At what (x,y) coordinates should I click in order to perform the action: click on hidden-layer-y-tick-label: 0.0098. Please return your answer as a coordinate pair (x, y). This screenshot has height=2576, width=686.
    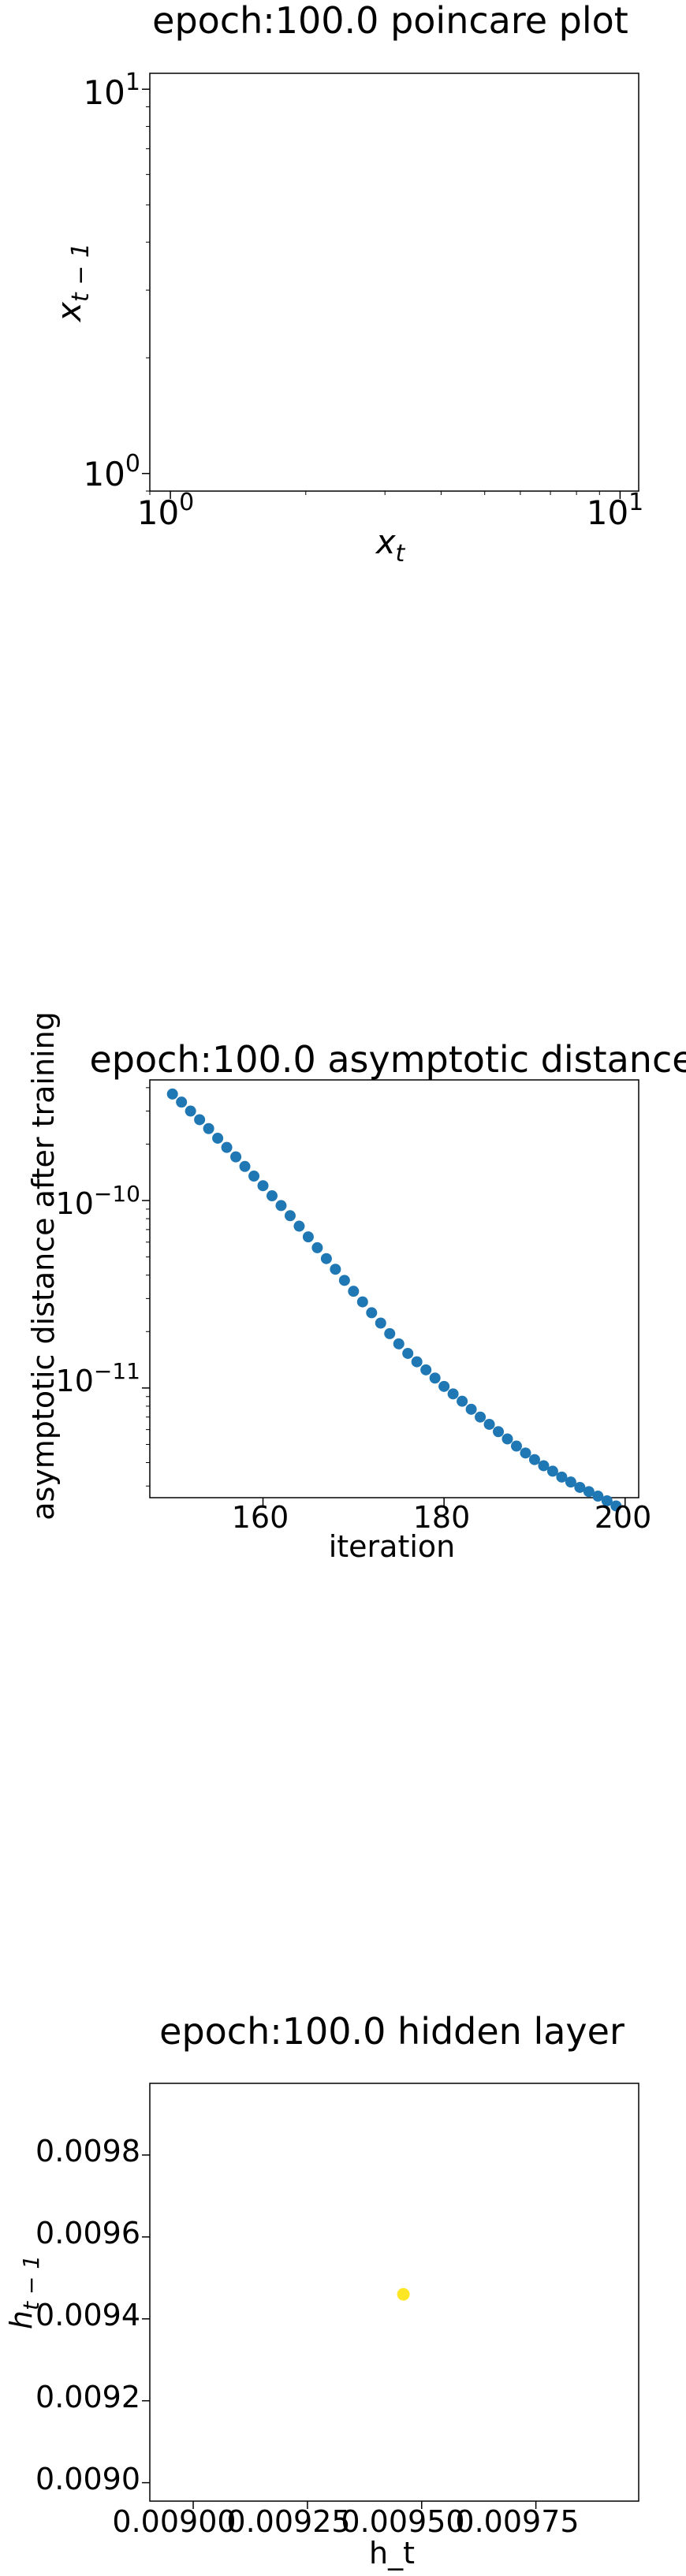
    Looking at the image, I should click on (87, 2151).